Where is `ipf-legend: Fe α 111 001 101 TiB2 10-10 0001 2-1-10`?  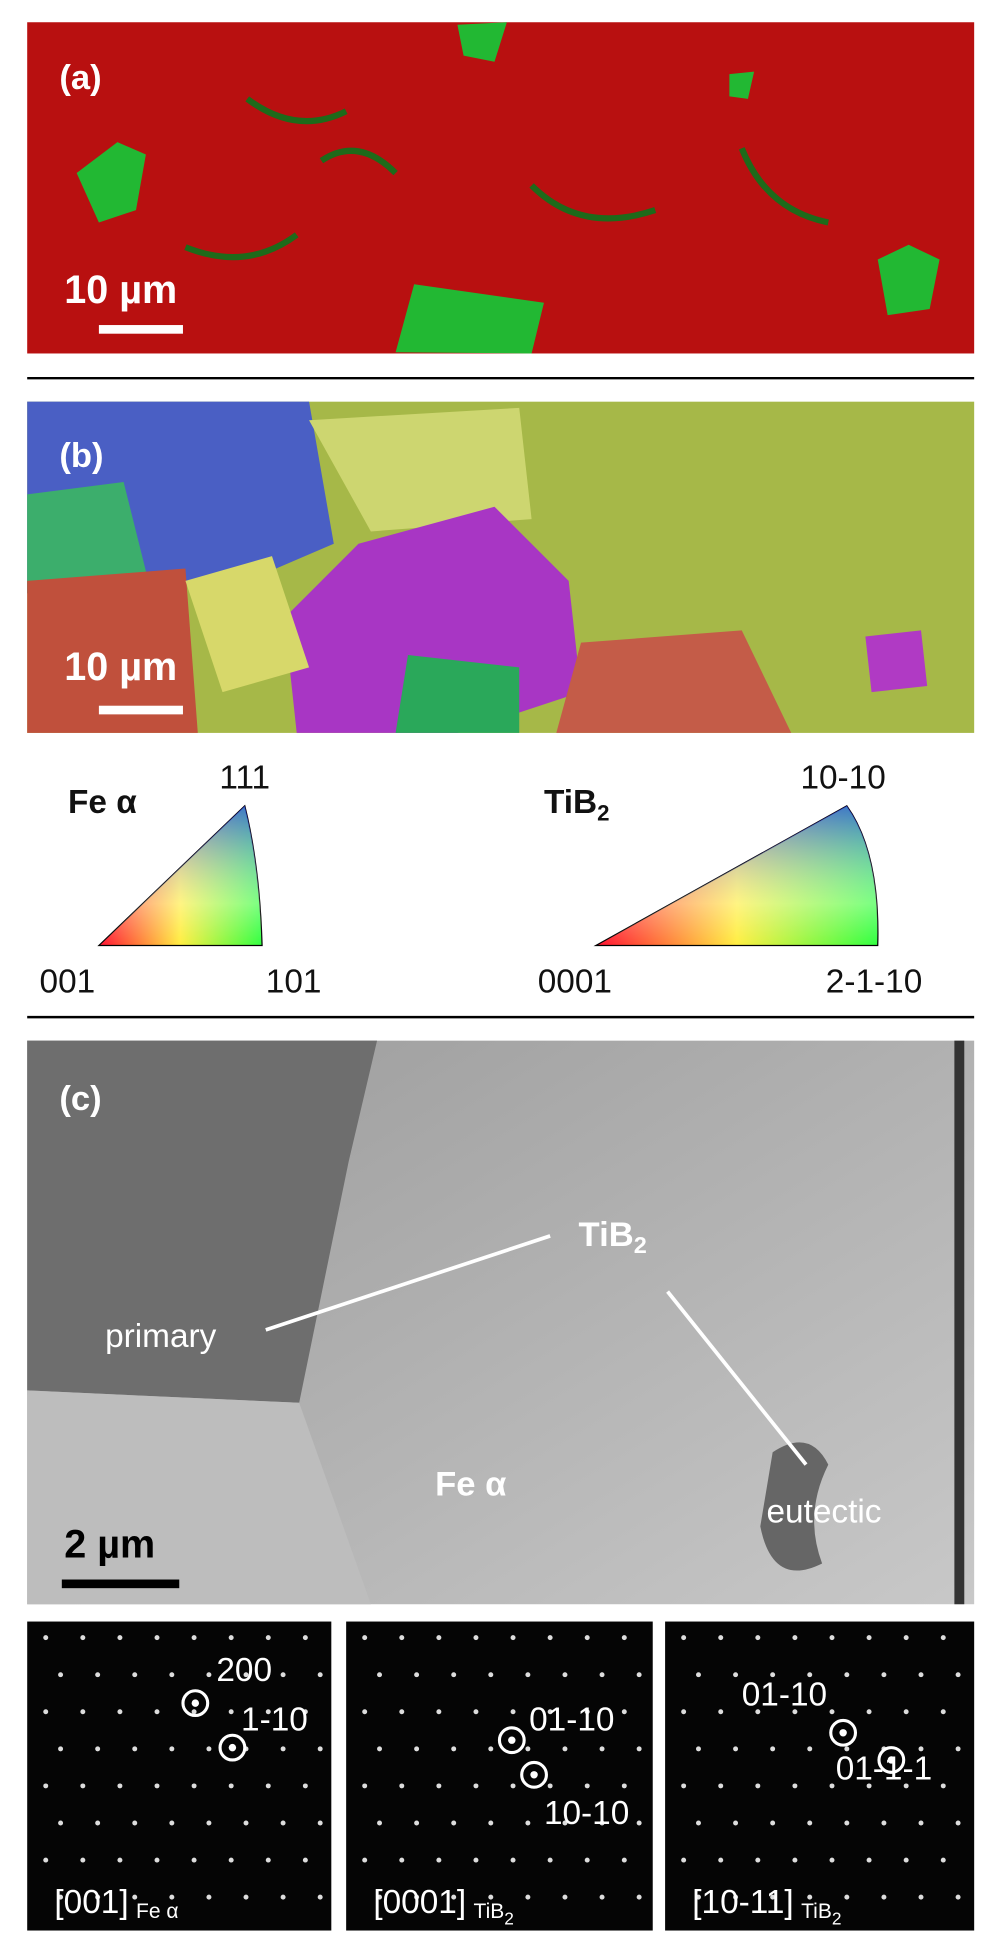 ipf-legend: Fe α 111 001 101 TiB2 10-10 0001 2-1-10 is located at coordinates (481, 880).